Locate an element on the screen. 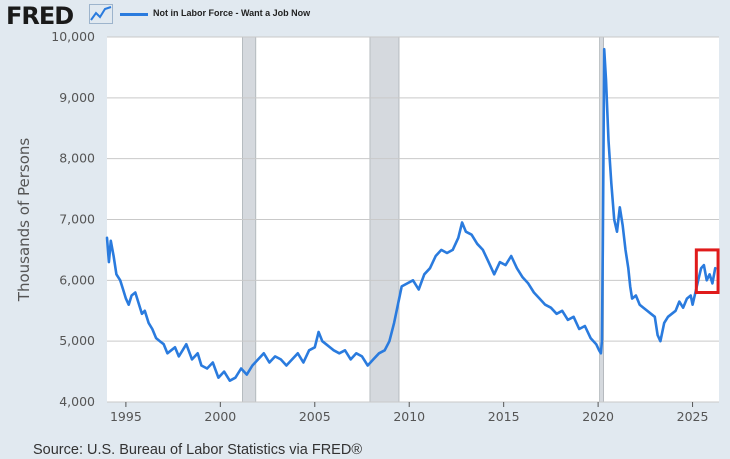 The height and width of the screenshot is (459, 730). y-tick-label: 10,000 is located at coordinates (73, 36).